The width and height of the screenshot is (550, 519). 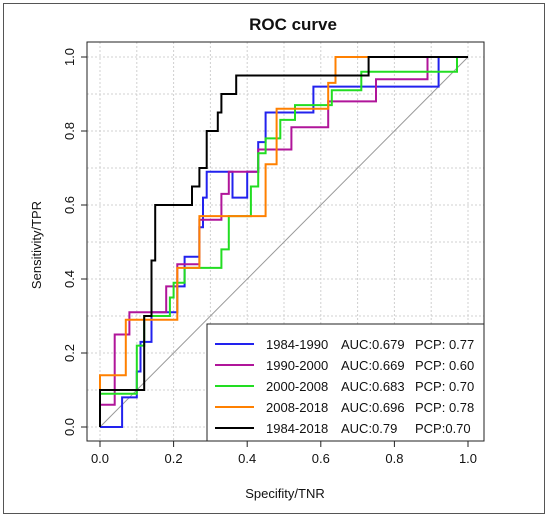 What do you see at coordinates (69, 427) in the screenshot?
I see `y-tick-label: 0.0` at bounding box center [69, 427].